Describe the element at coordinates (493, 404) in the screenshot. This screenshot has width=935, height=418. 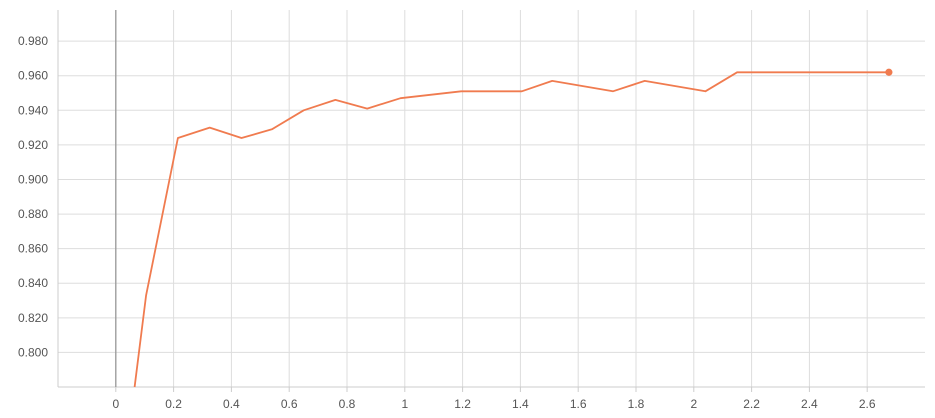
I see `x-tick-labels: 0 0.2 0.4 0.6 0.8 1 1.2 1.4 1.6 1.8 2 2.2 2.4 2.6` at that location.